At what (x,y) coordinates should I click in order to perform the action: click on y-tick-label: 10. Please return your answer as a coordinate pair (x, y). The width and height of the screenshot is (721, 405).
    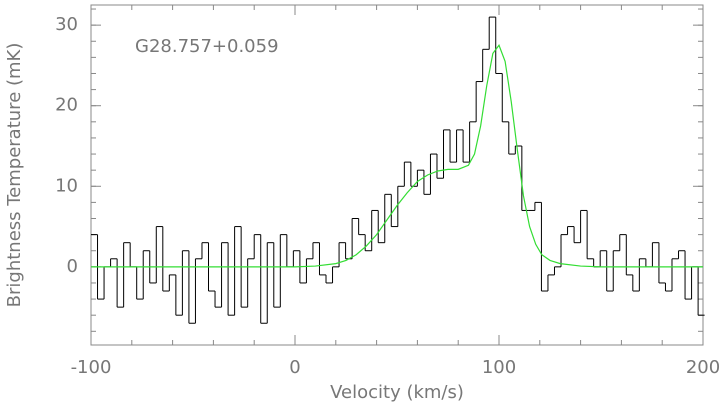
    Looking at the image, I should click on (66, 185).